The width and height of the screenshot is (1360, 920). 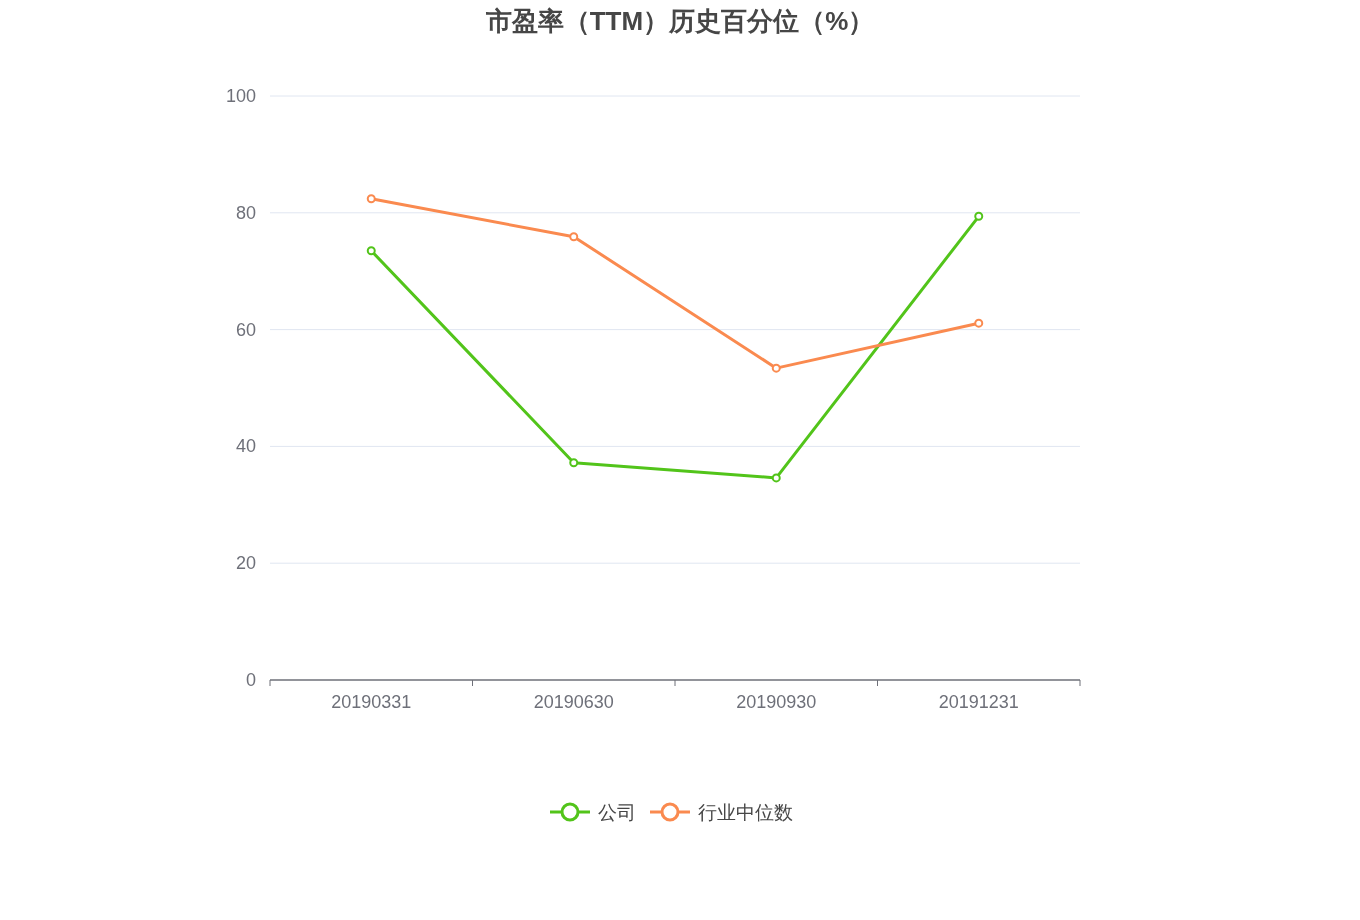 I want to click on x-tick-label: 20190331, so click(x=371, y=702).